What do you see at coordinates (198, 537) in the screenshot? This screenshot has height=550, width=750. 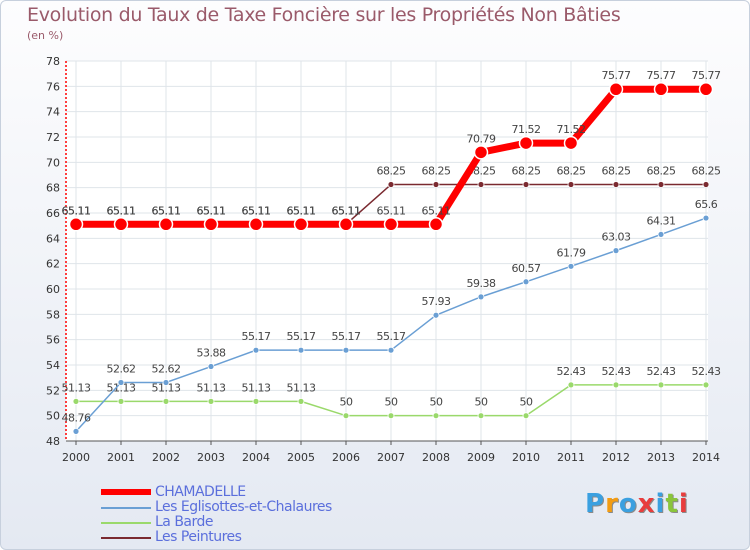 I see `legend-label: Les Peintures` at bounding box center [198, 537].